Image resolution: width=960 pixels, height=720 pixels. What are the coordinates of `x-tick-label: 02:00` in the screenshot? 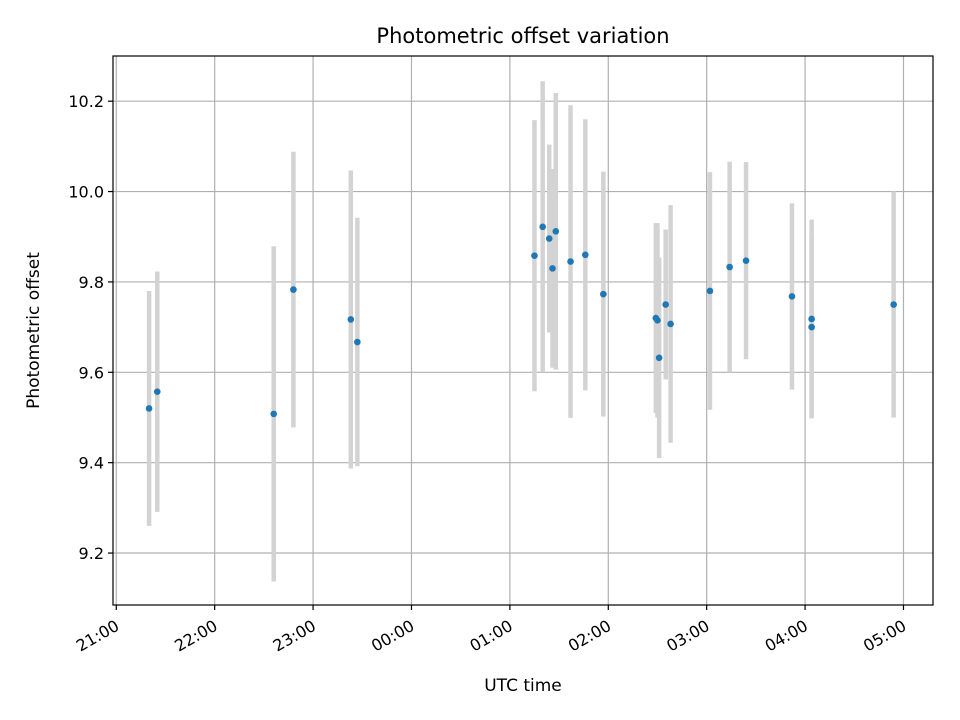 It's located at (589, 636).